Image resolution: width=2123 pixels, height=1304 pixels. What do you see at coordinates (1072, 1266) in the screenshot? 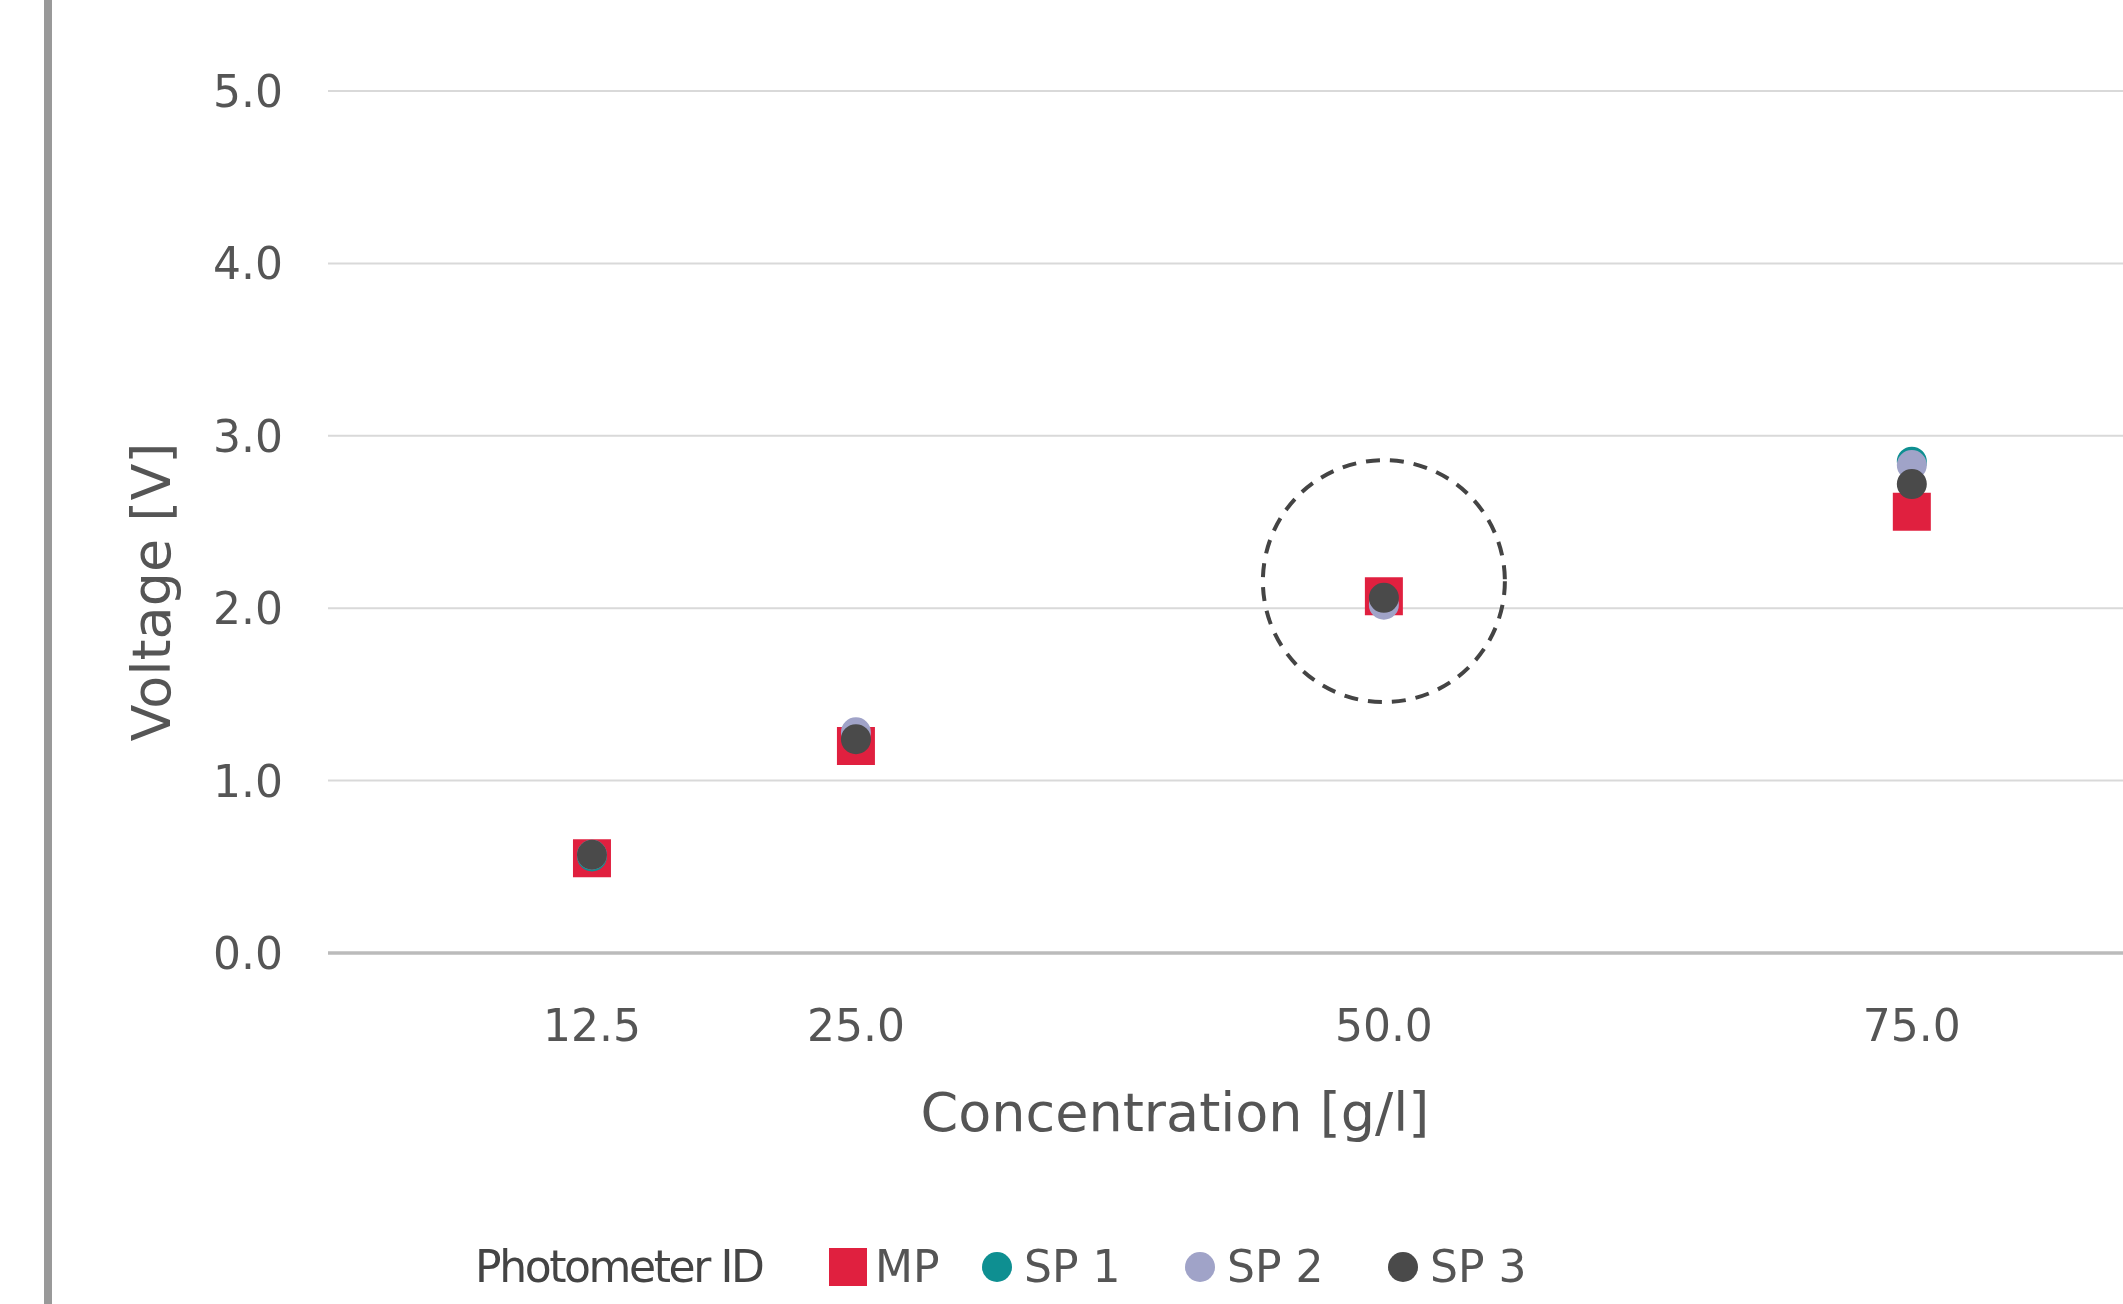
I see `legend-label: SP 1` at bounding box center [1072, 1266].